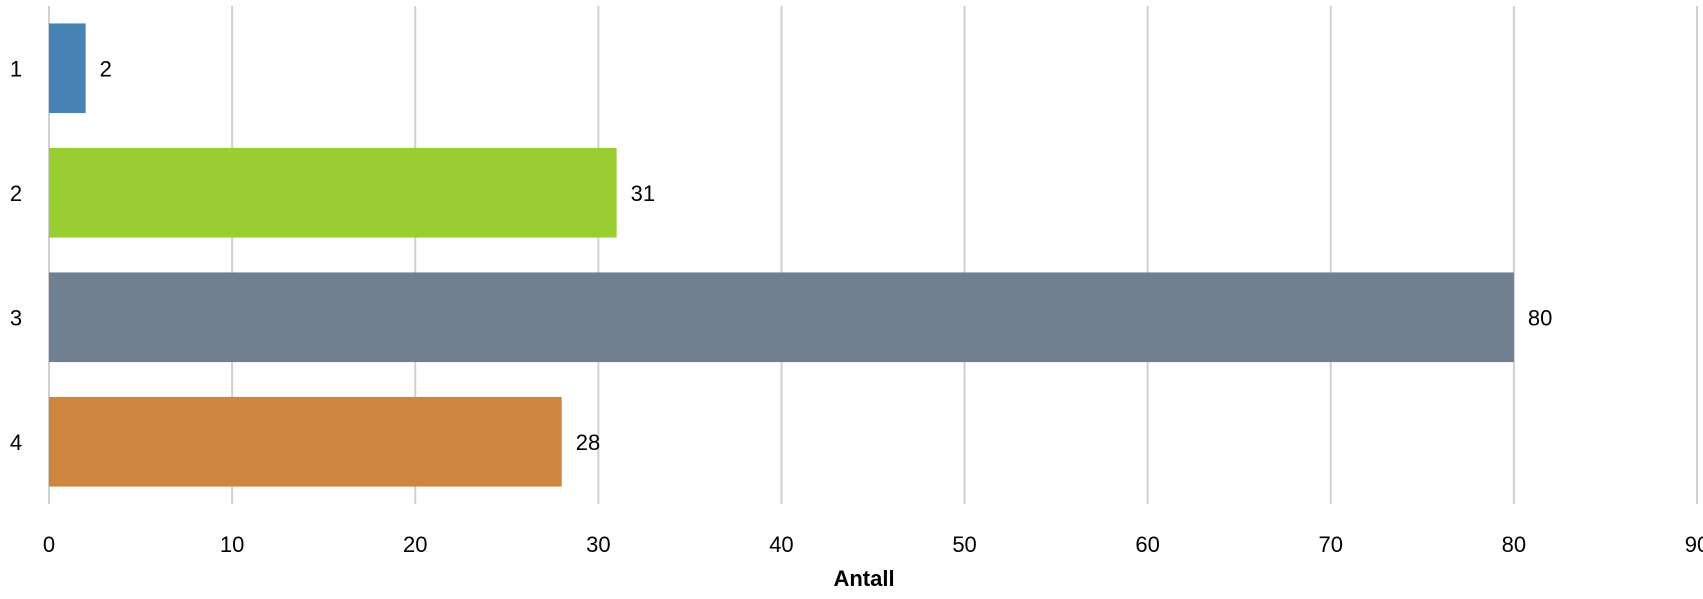  I want to click on x-tick-label: 30, so click(598, 544).